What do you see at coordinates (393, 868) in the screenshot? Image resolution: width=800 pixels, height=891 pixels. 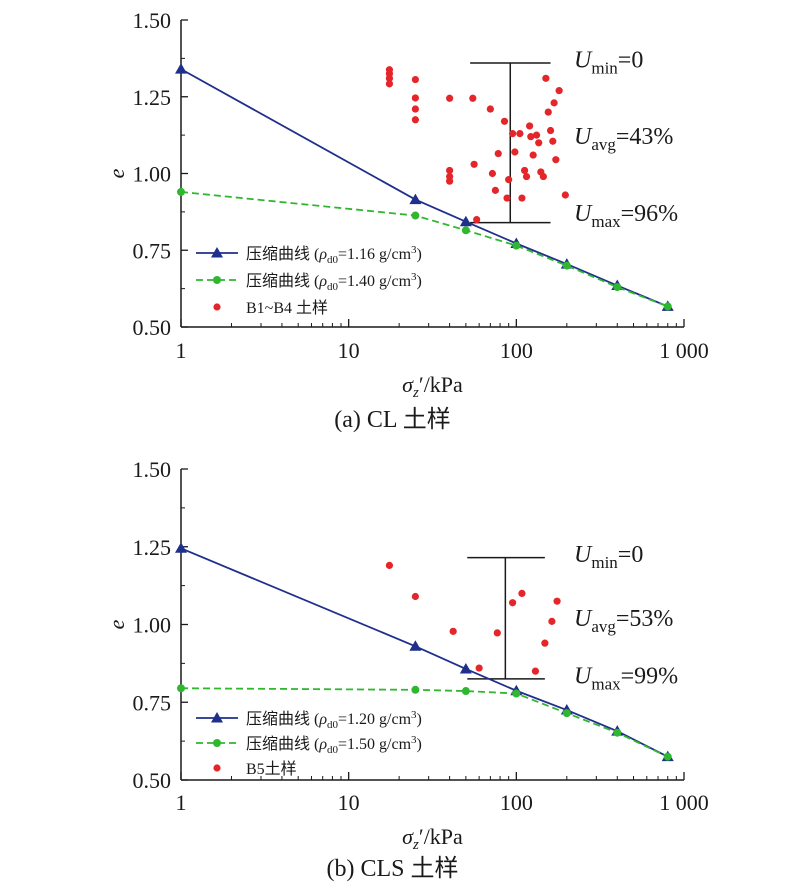 I see `panel-caption: (b) CLS 土样` at bounding box center [393, 868].